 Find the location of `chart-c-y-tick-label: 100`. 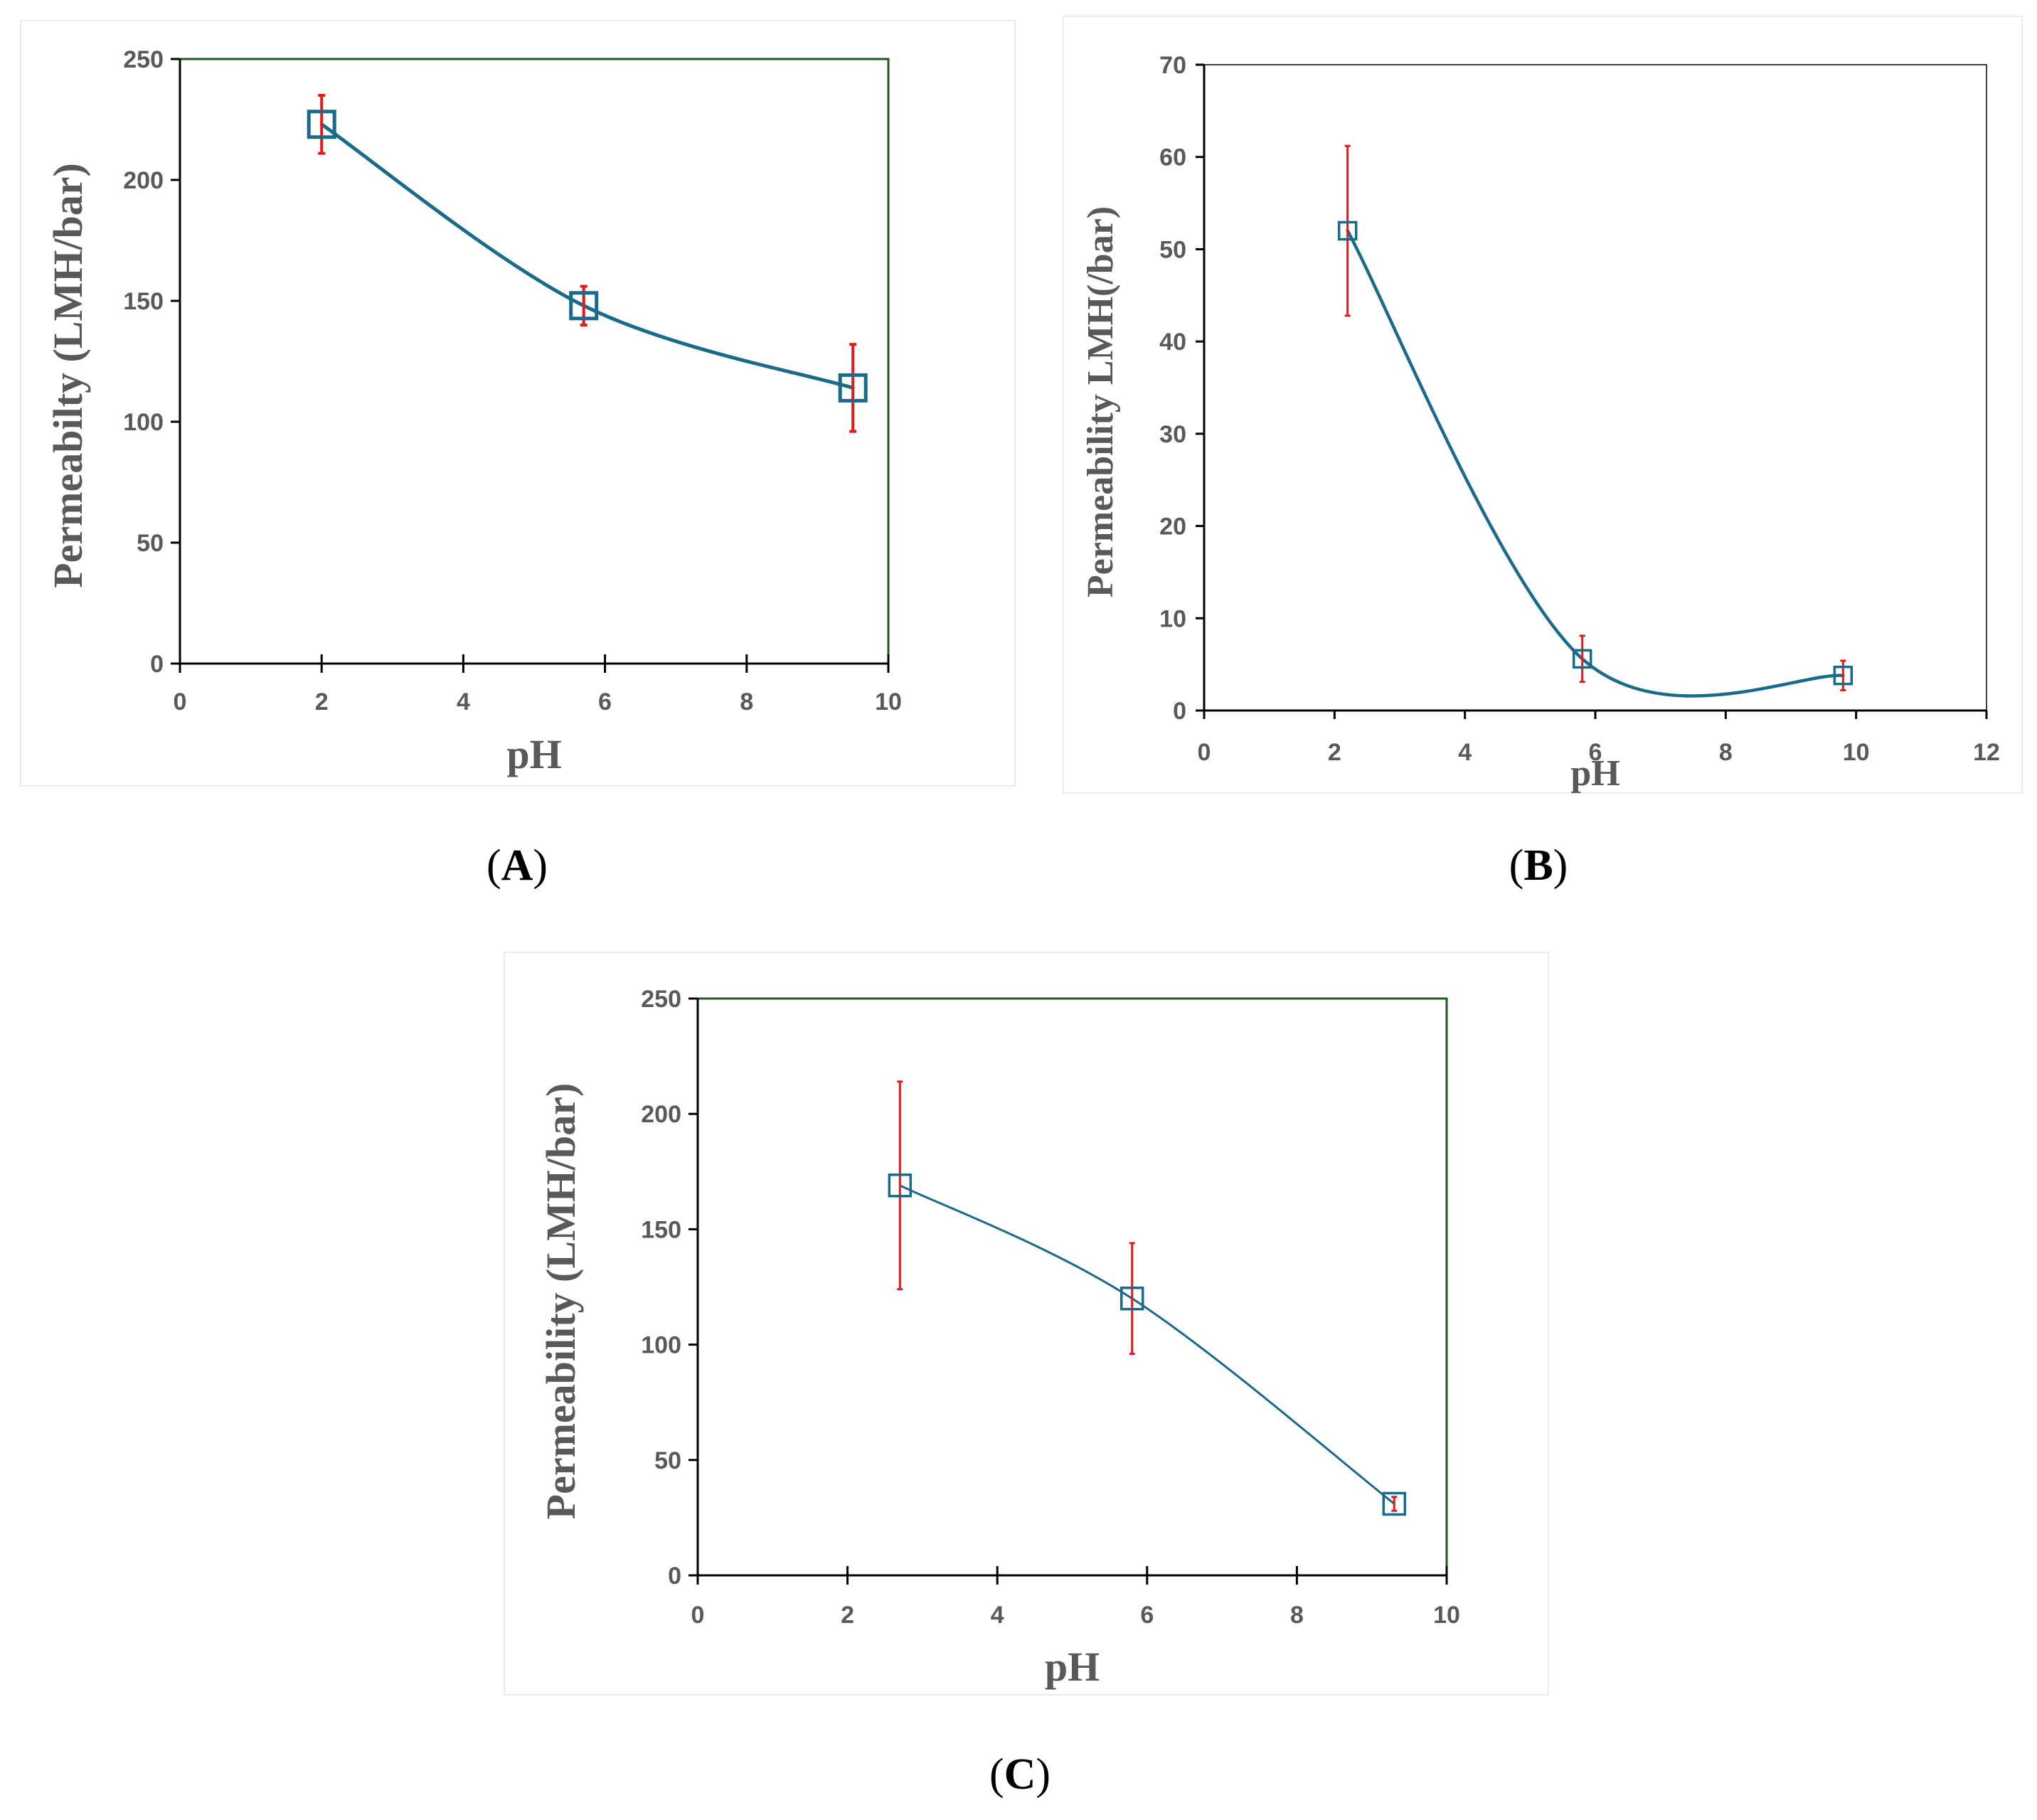

chart-c-y-tick-label: 100 is located at coordinates (661, 1345).